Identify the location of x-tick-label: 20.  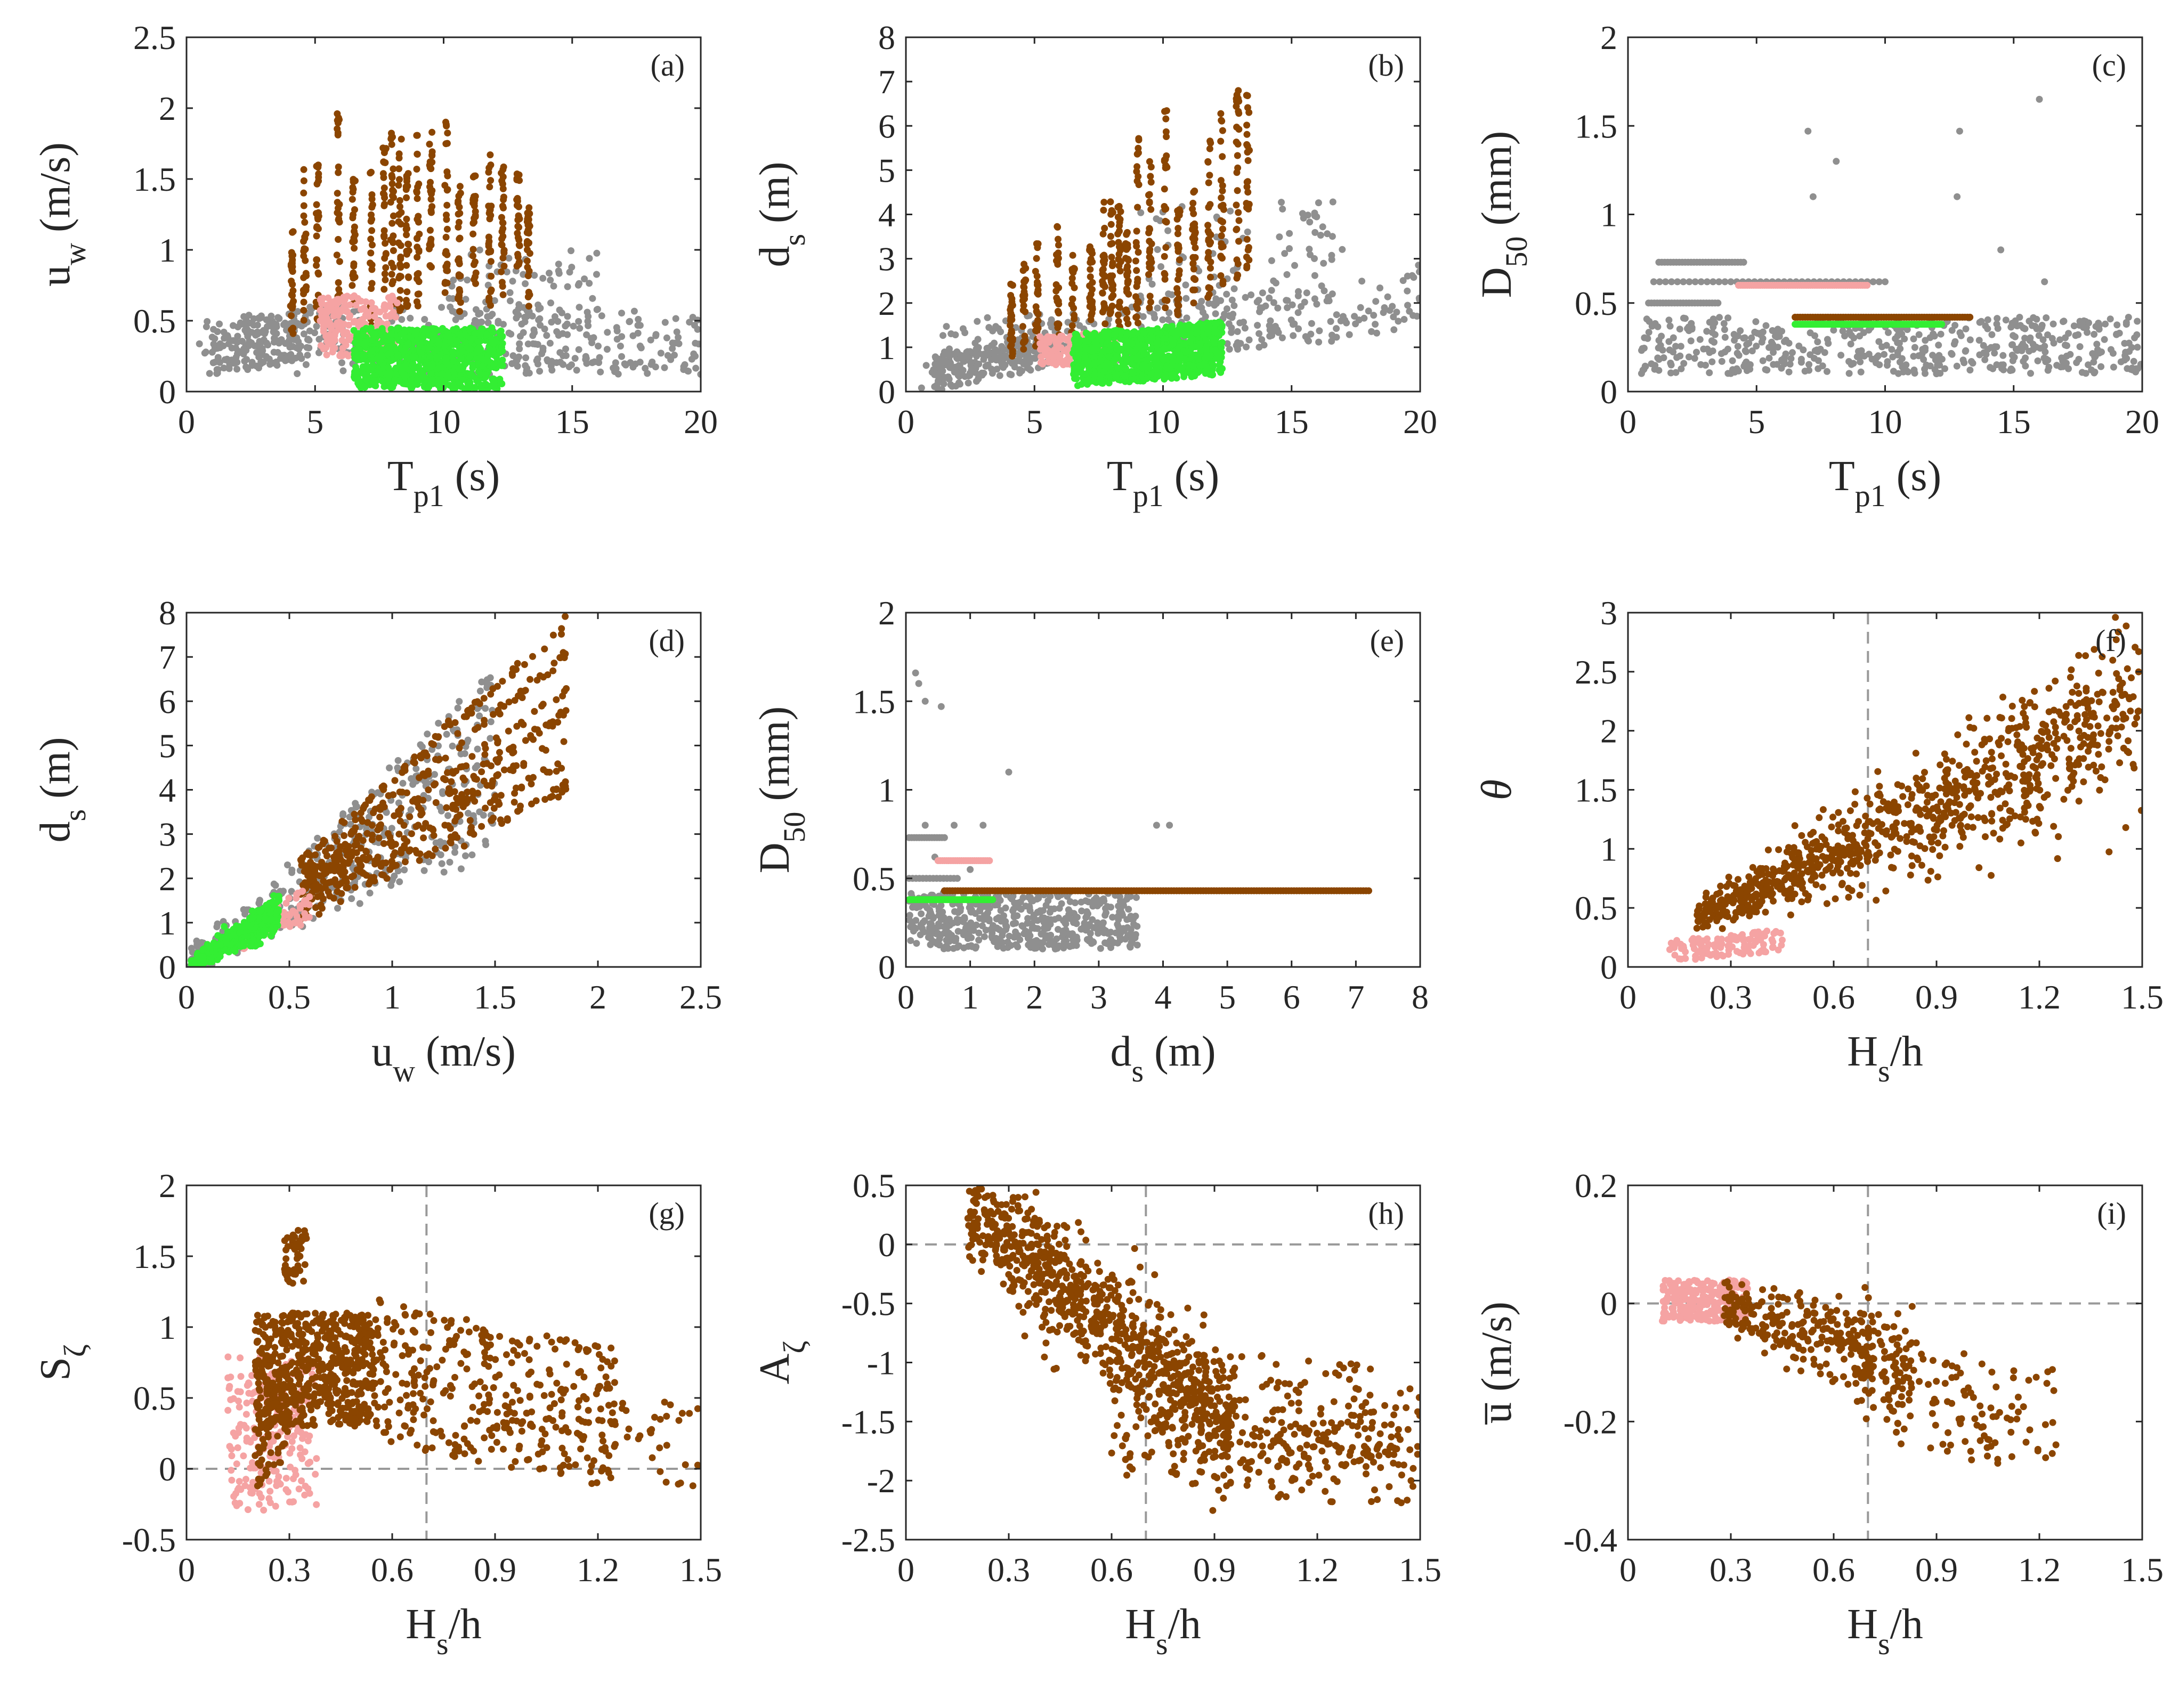
(701, 422).